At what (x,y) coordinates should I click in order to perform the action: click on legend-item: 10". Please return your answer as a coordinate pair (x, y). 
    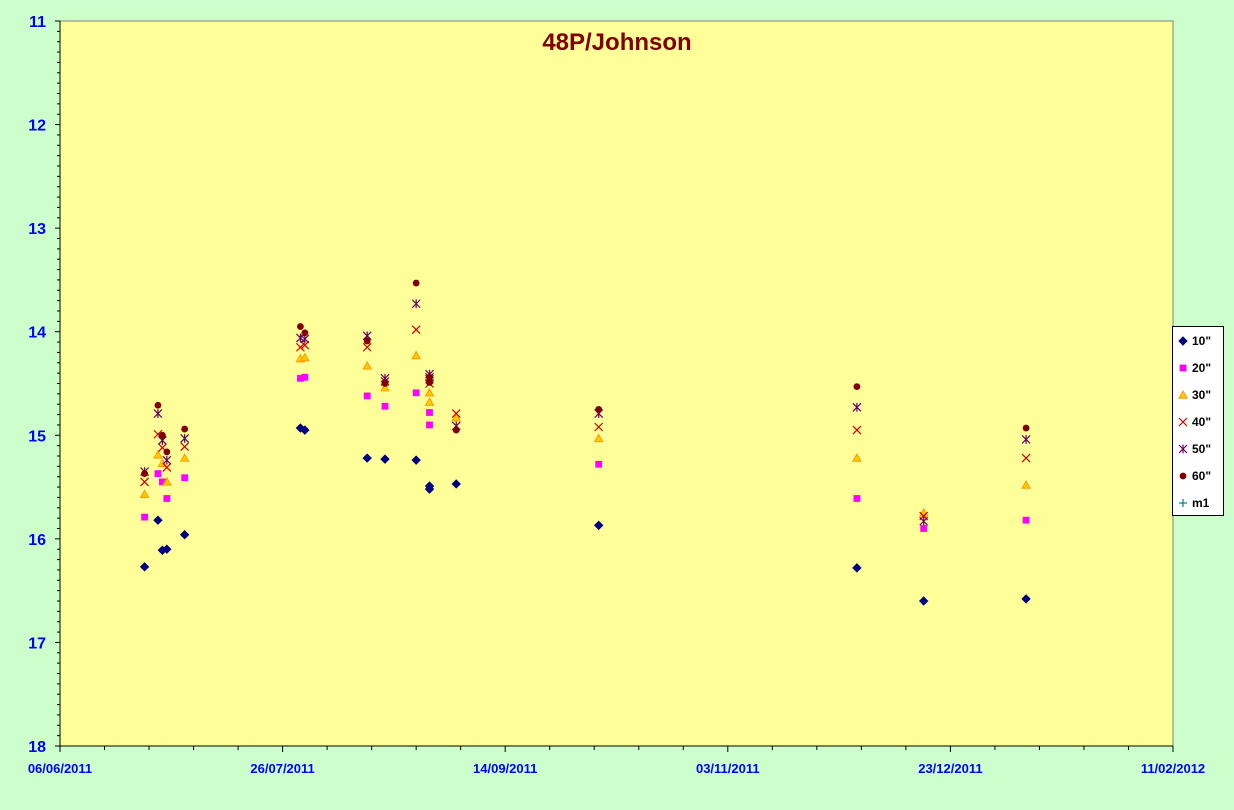
    Looking at the image, I should click on (1194, 341).